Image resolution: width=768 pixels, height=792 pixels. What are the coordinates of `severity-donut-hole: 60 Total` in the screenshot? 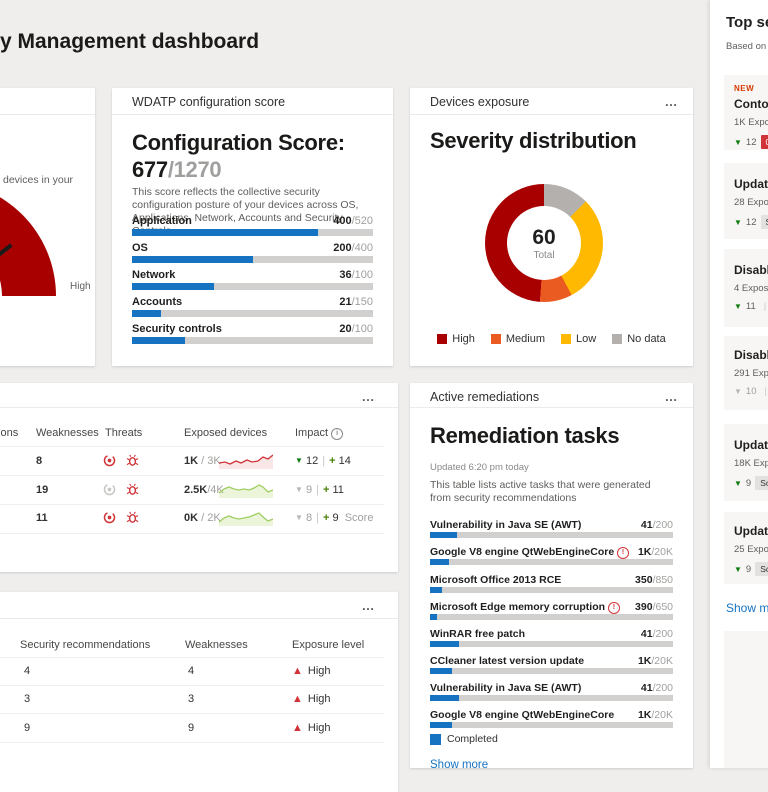 It's located at (544, 243).